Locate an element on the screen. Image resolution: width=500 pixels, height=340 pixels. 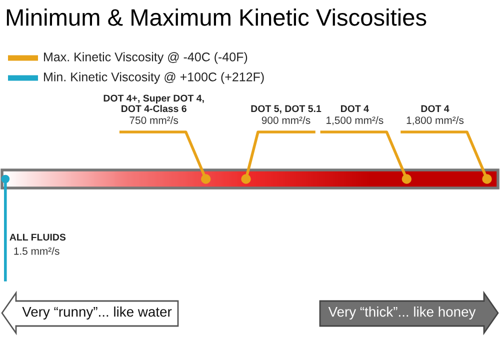
category-label: DOT 4+, Super DOT 4, DOT 4-Class 6 is located at coordinates (154, 103).